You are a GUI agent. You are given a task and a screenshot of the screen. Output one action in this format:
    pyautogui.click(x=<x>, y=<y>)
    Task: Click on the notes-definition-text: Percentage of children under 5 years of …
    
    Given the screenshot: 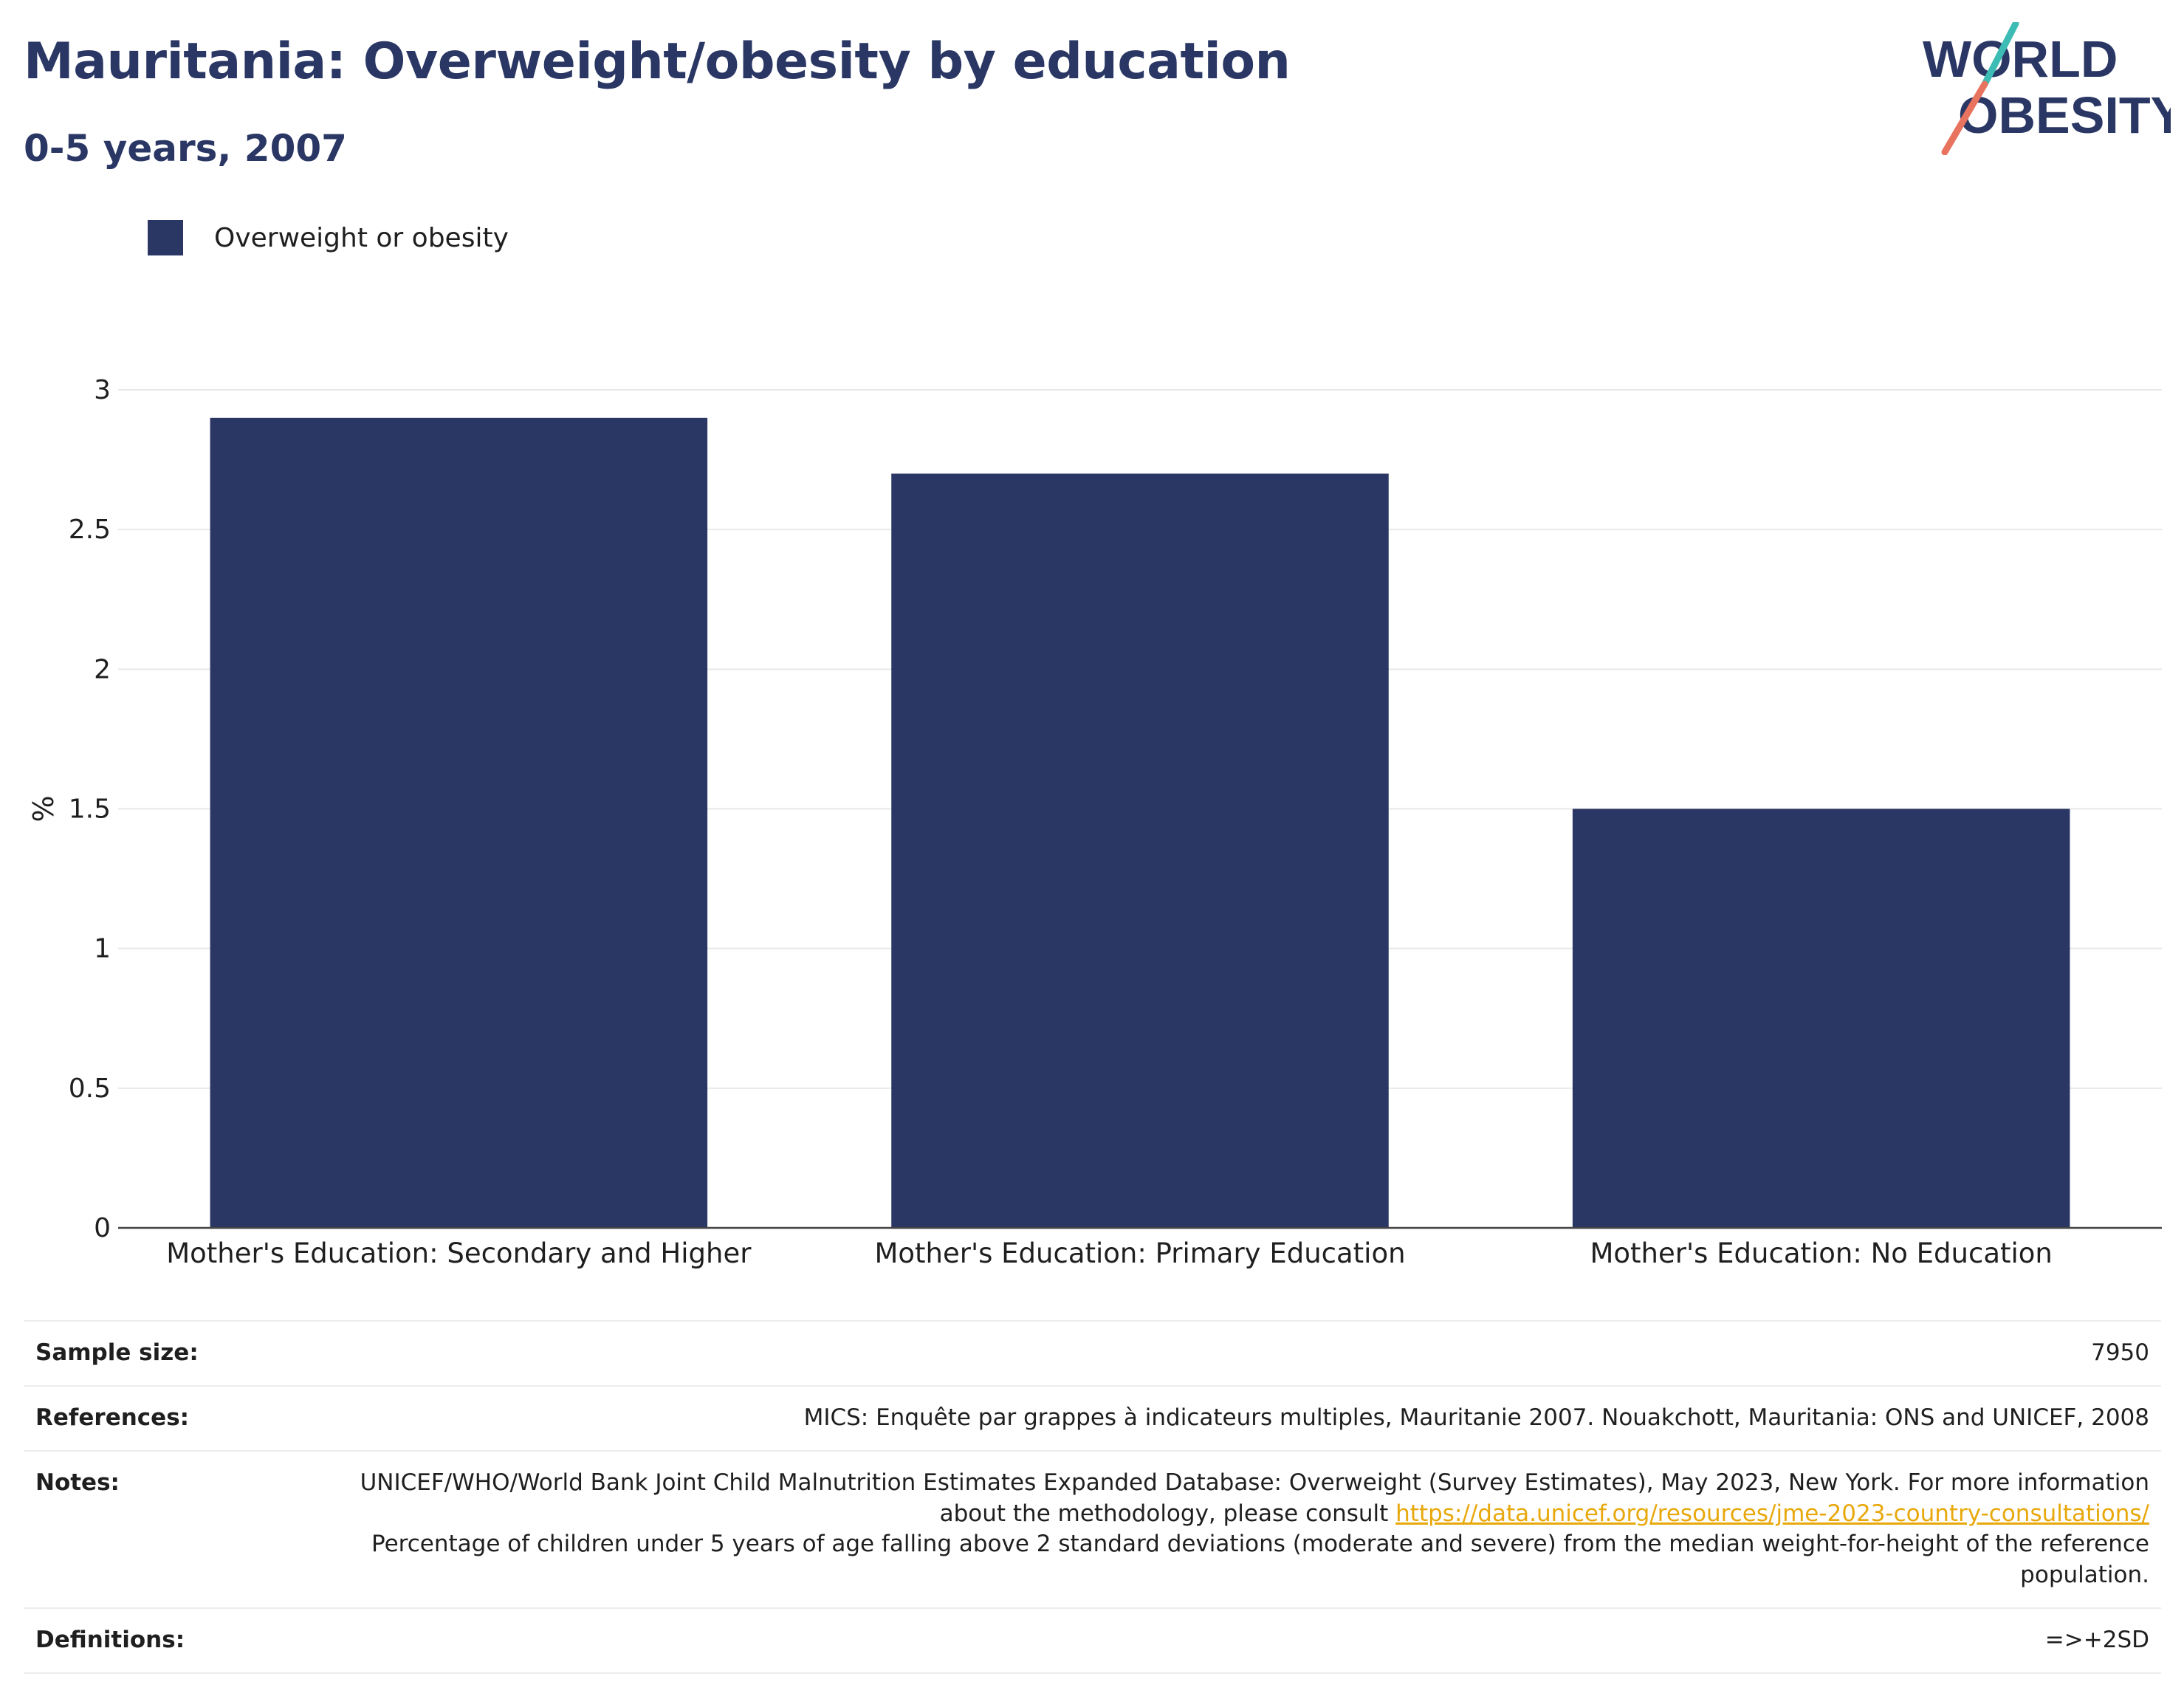 What is the action you would take?
    pyautogui.click(x=1260, y=1560)
    